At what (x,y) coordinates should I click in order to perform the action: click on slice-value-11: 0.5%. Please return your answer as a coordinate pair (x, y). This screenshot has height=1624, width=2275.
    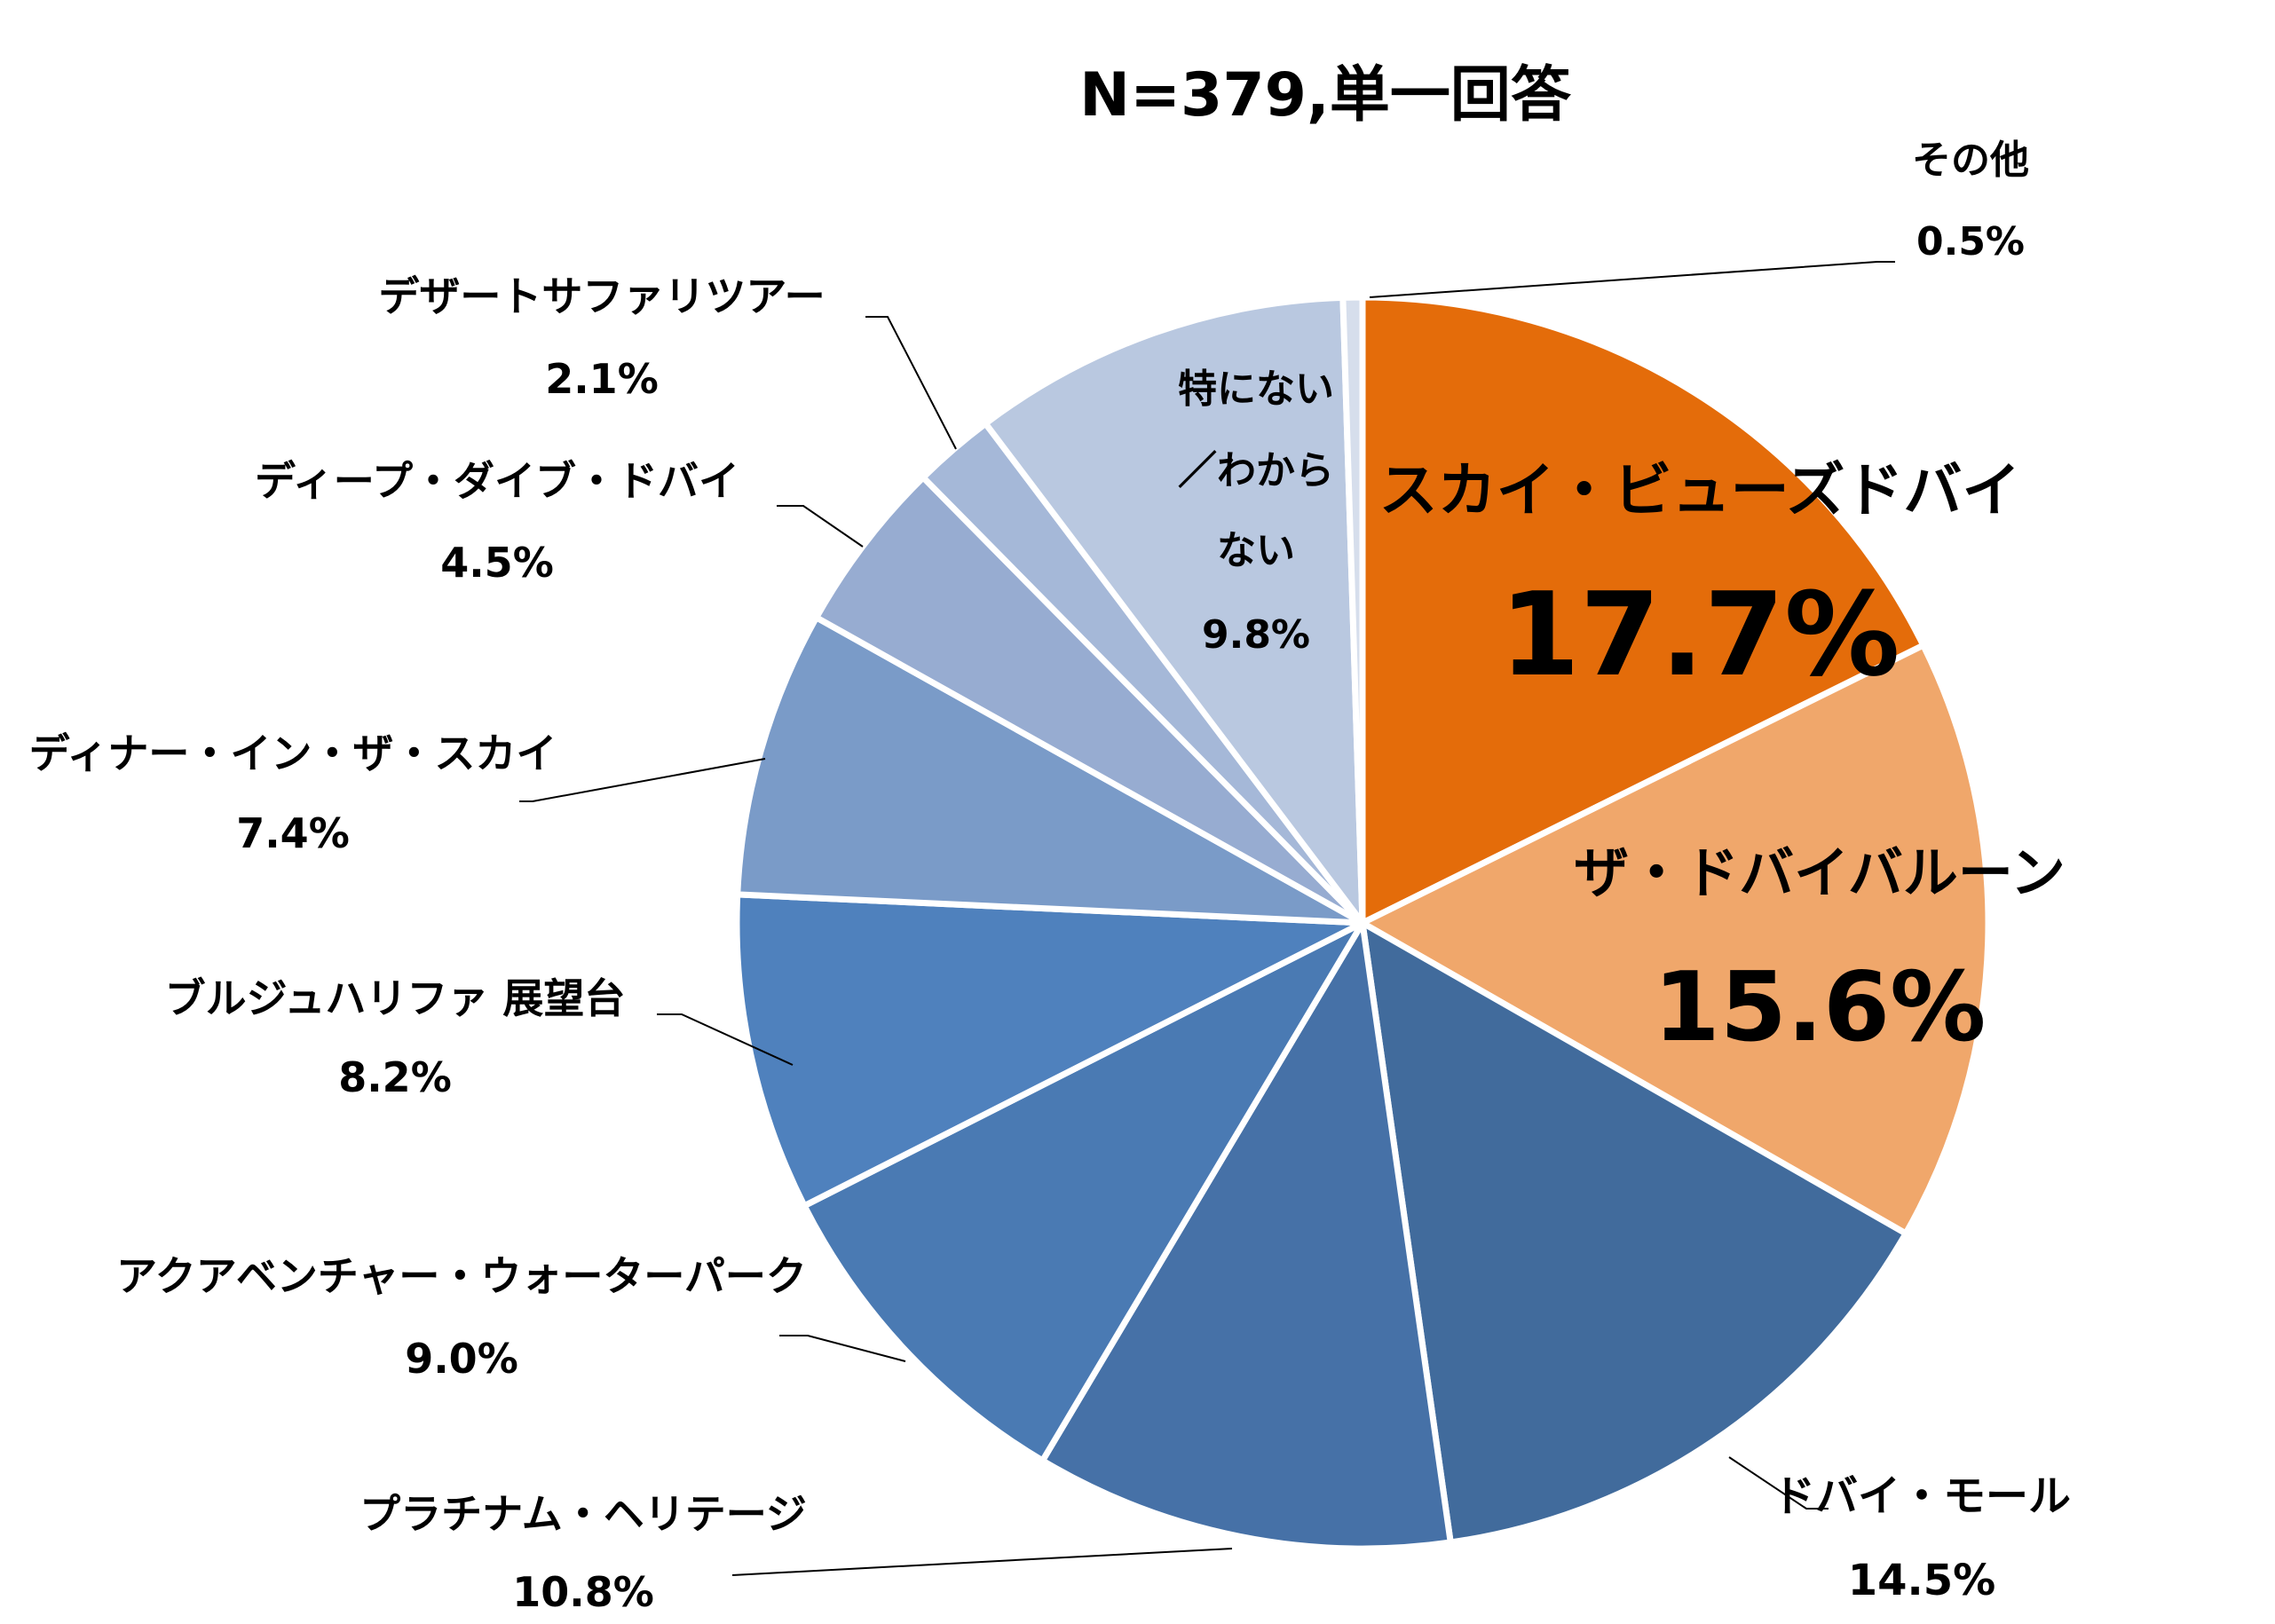
    Looking at the image, I should click on (1970, 241).